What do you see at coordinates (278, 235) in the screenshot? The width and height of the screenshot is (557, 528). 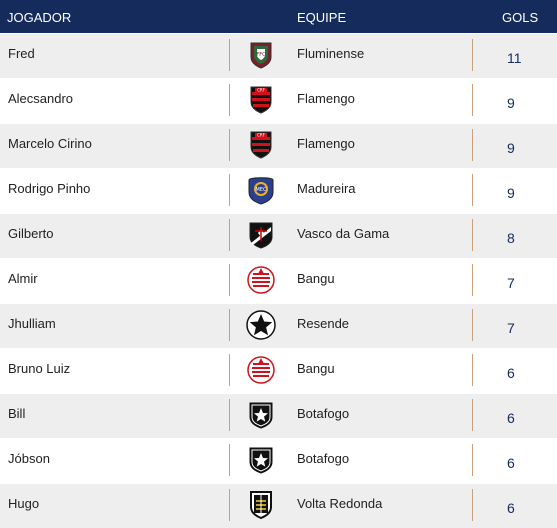 I see `table-row: Gilberto Vasco da Gama 8` at bounding box center [278, 235].